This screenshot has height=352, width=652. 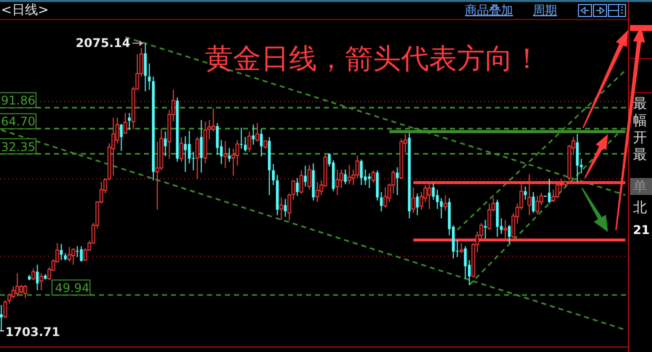 What do you see at coordinates (32, 331) in the screenshot?
I see `annotation: 1703.71` at bounding box center [32, 331].